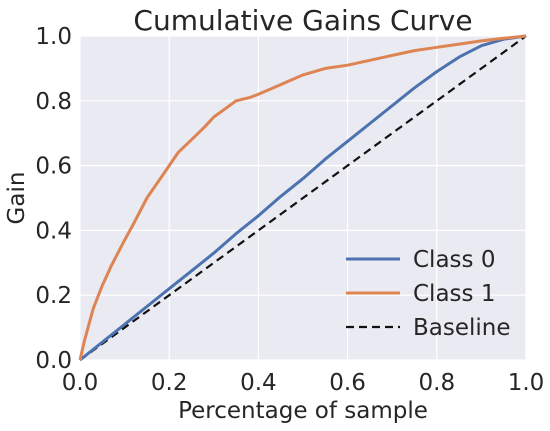 The width and height of the screenshot is (550, 431). I want to click on y-tick-labels: 0.0 0.2 0.4 0.6 0.8 1.0, so click(53, 199).